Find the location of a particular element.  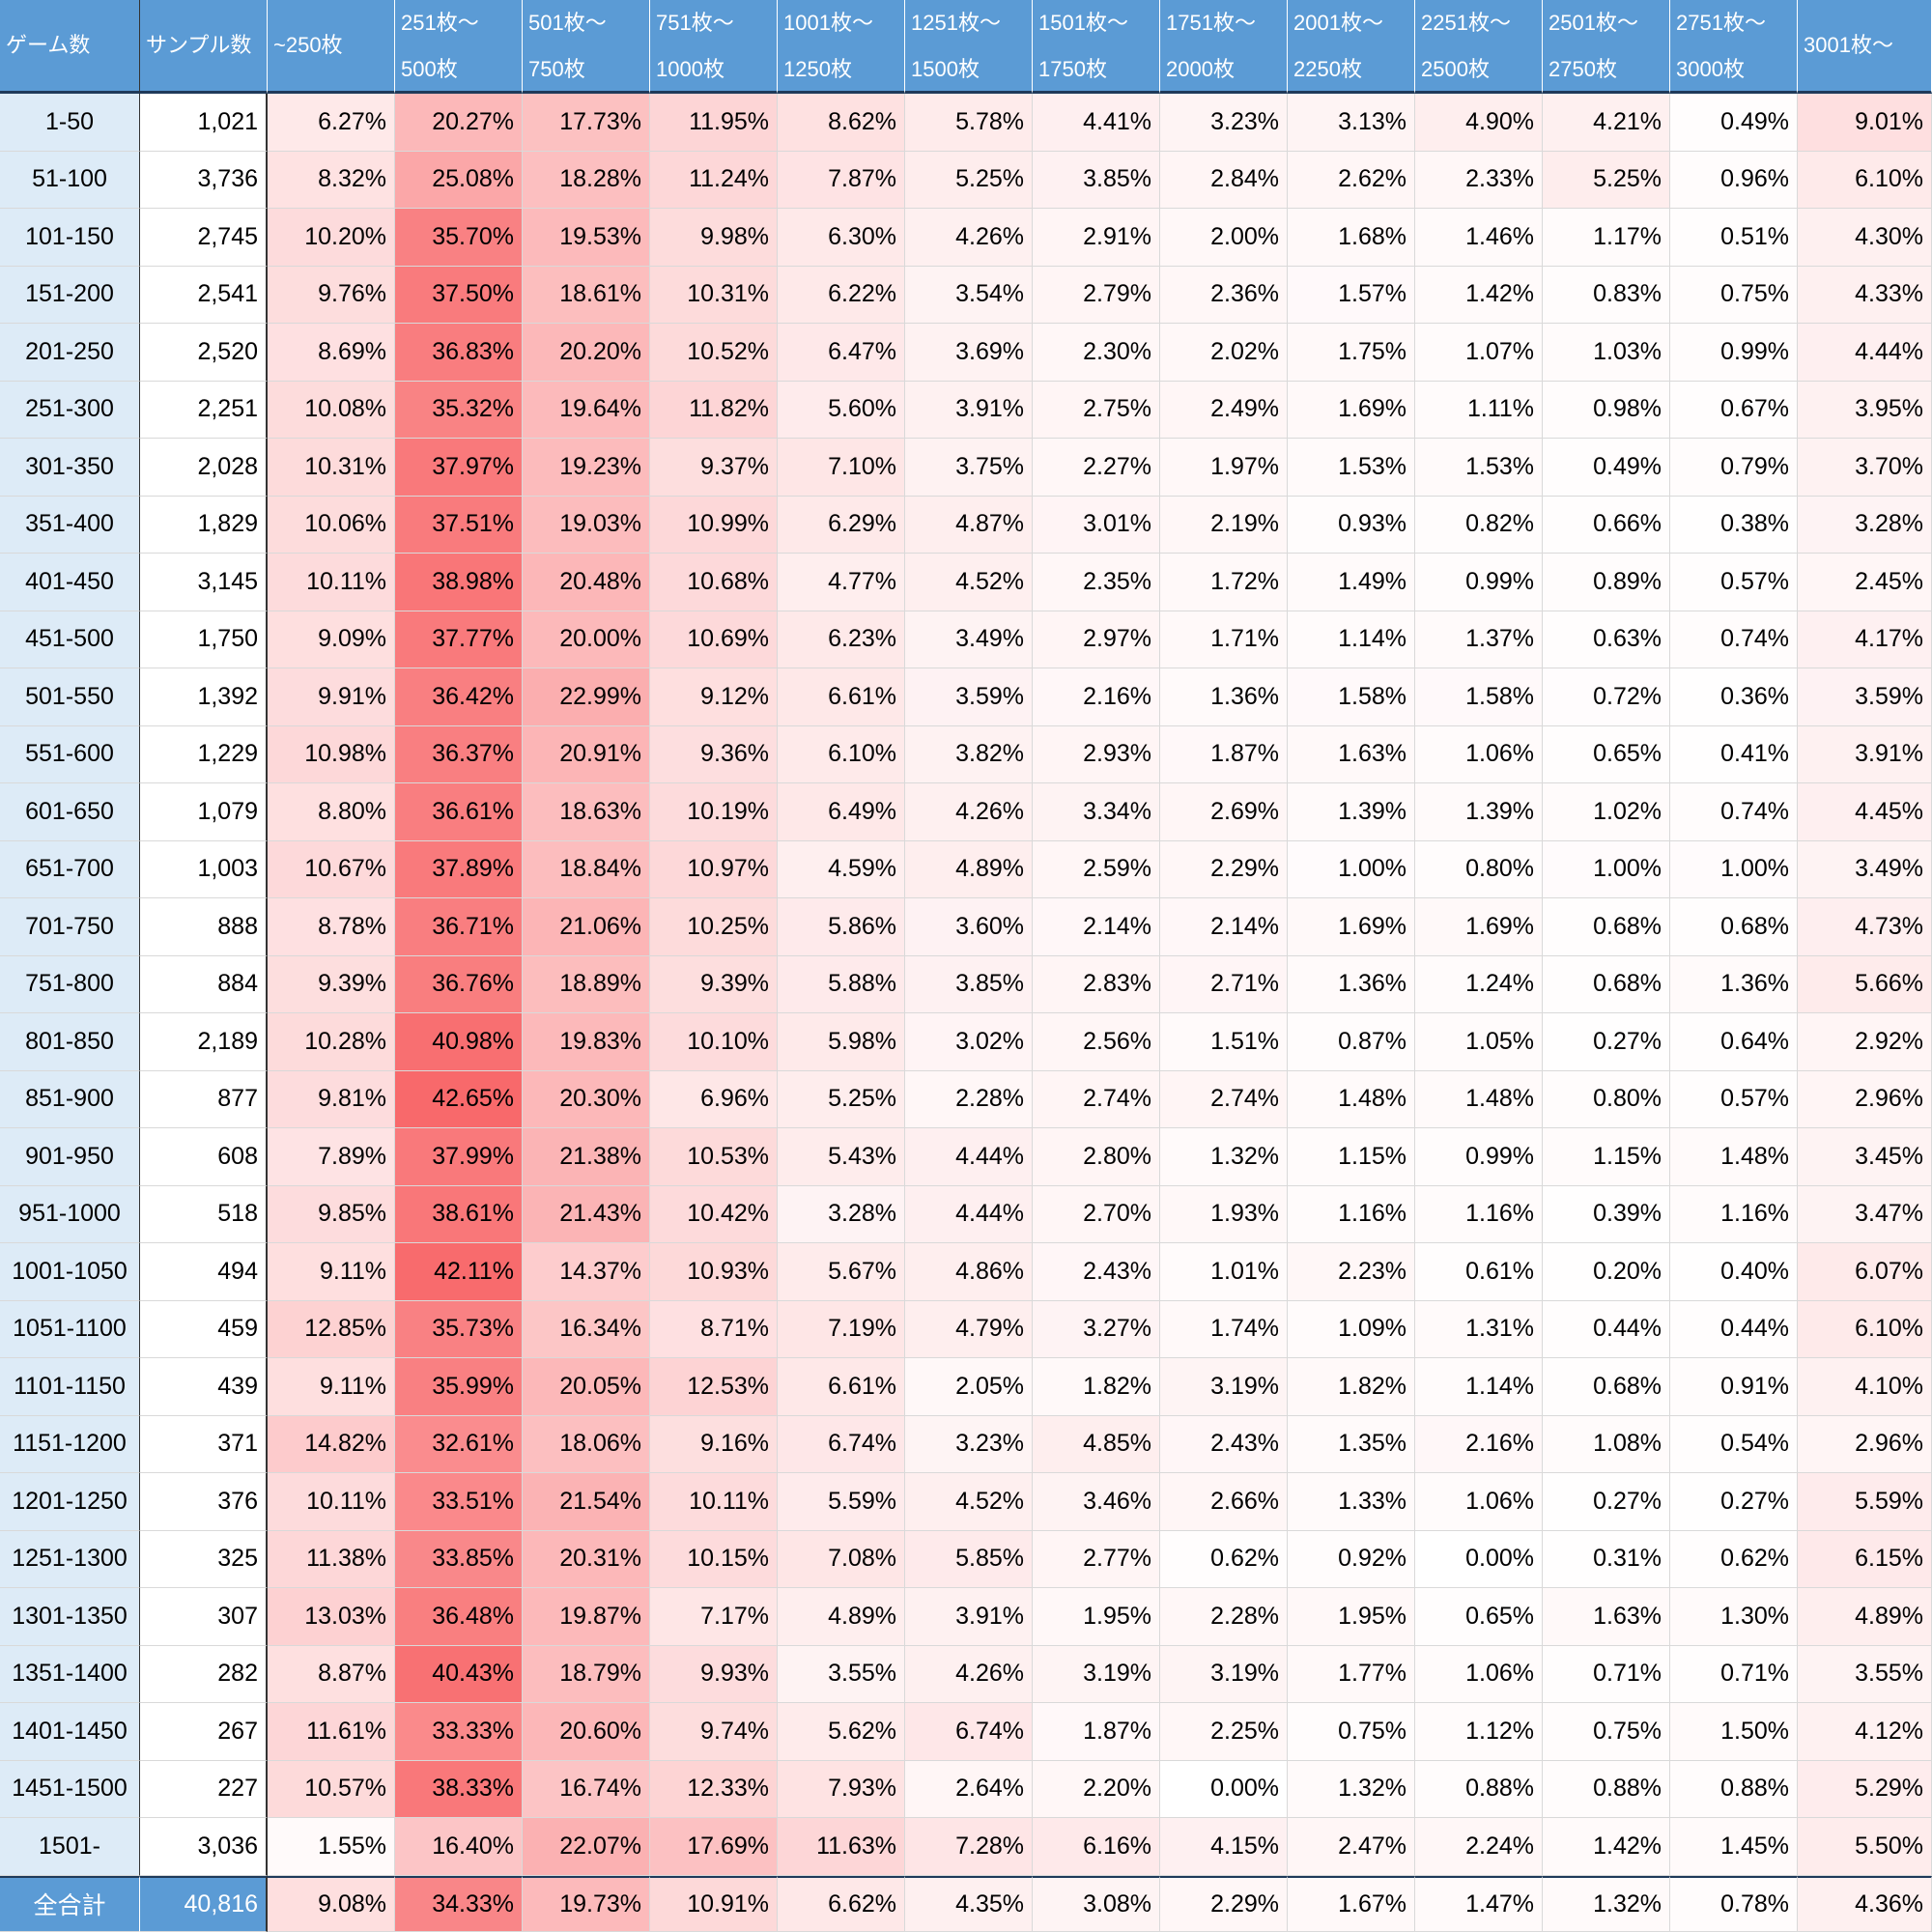

heatmap-cell: 1.36% is located at coordinates (1734, 984).